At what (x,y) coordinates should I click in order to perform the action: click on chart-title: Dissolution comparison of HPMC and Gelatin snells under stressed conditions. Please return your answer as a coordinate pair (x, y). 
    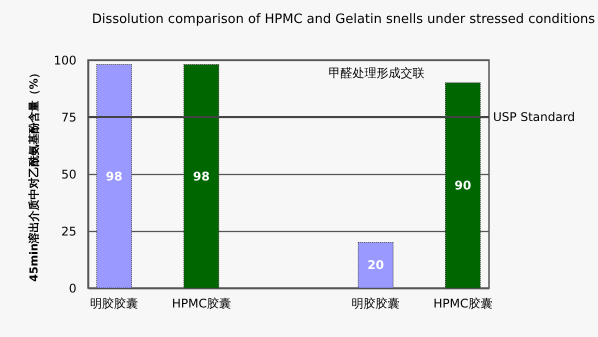
    Looking at the image, I should click on (344, 19).